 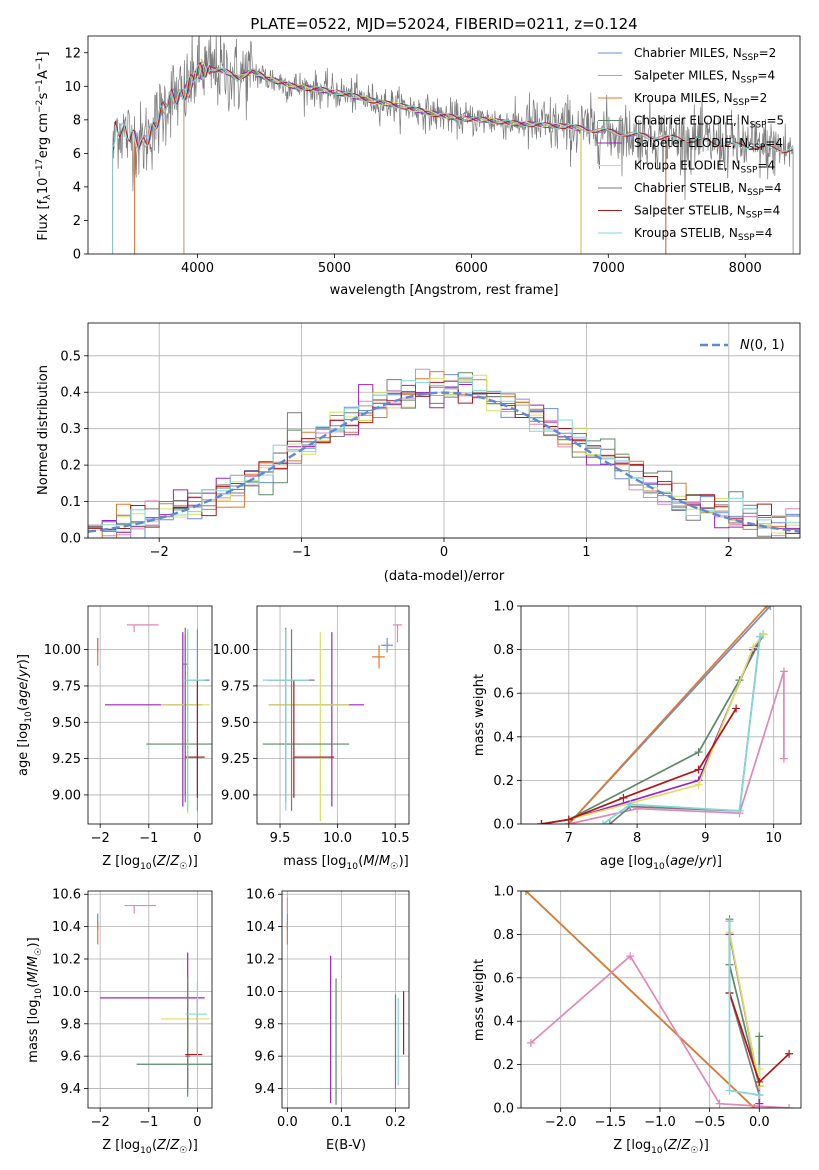 I want to click on mass-vs-extinction-panel: 0.0 0.1 0.2 9.4 9.6 9.8 10.0 10.2 10.4 10.6 E(B-V), so click(x=328, y=1020).